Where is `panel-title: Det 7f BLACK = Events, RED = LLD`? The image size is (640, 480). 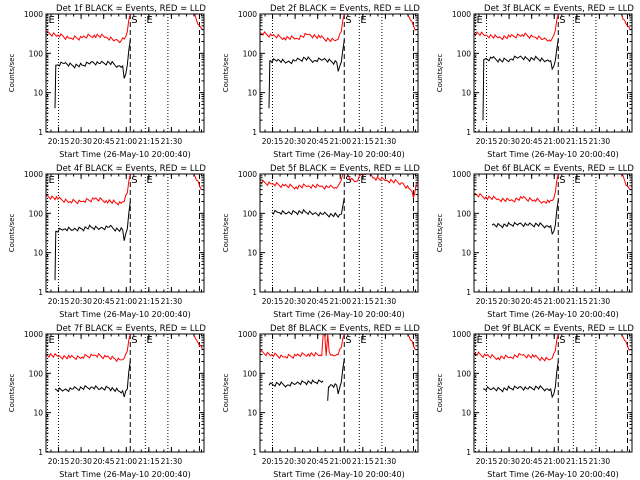
panel-title: Det 7f BLACK = Events, RED = LLD is located at coordinates (131, 329).